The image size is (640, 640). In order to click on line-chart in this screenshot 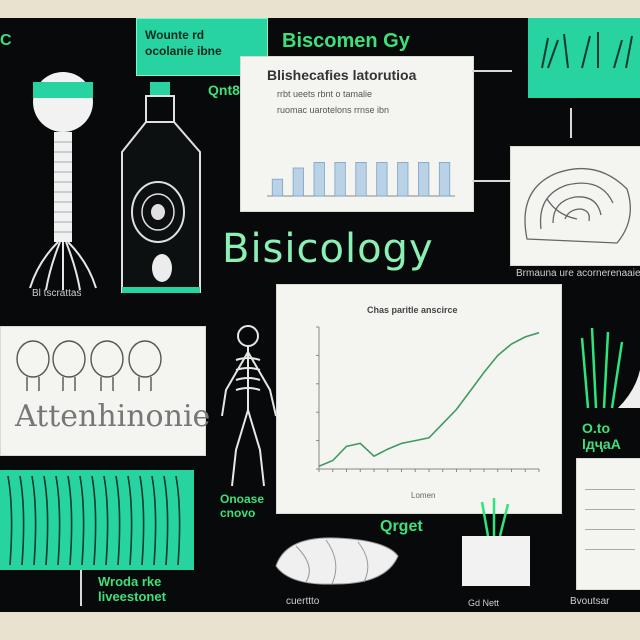, I will do `click(428, 399)`.